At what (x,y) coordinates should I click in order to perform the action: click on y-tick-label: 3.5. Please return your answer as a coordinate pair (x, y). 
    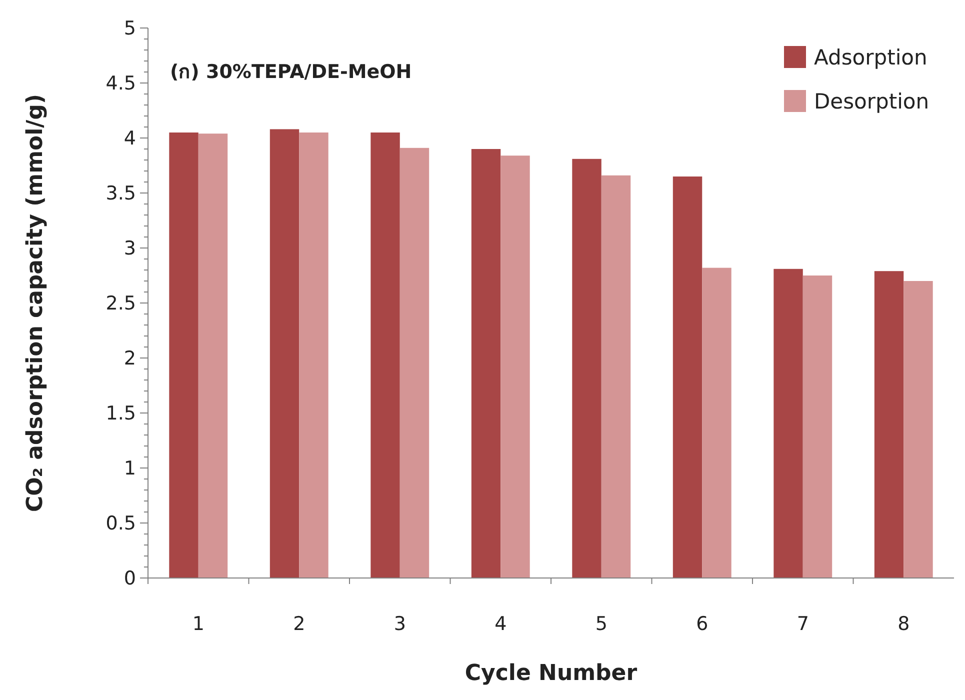
    Looking at the image, I should click on (121, 193).